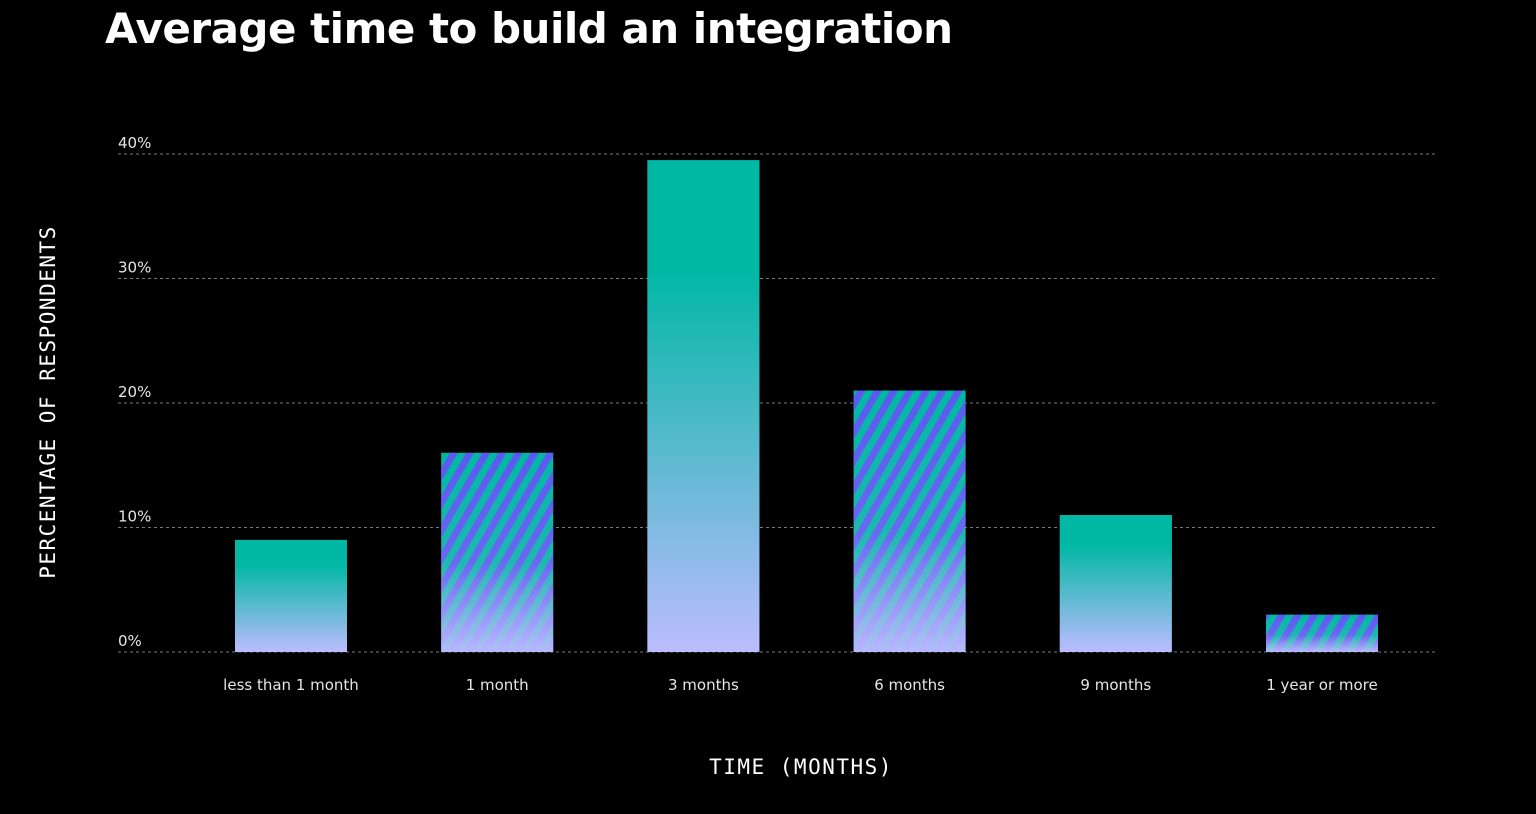  I want to click on y-tick-label: 40%, so click(134, 143).